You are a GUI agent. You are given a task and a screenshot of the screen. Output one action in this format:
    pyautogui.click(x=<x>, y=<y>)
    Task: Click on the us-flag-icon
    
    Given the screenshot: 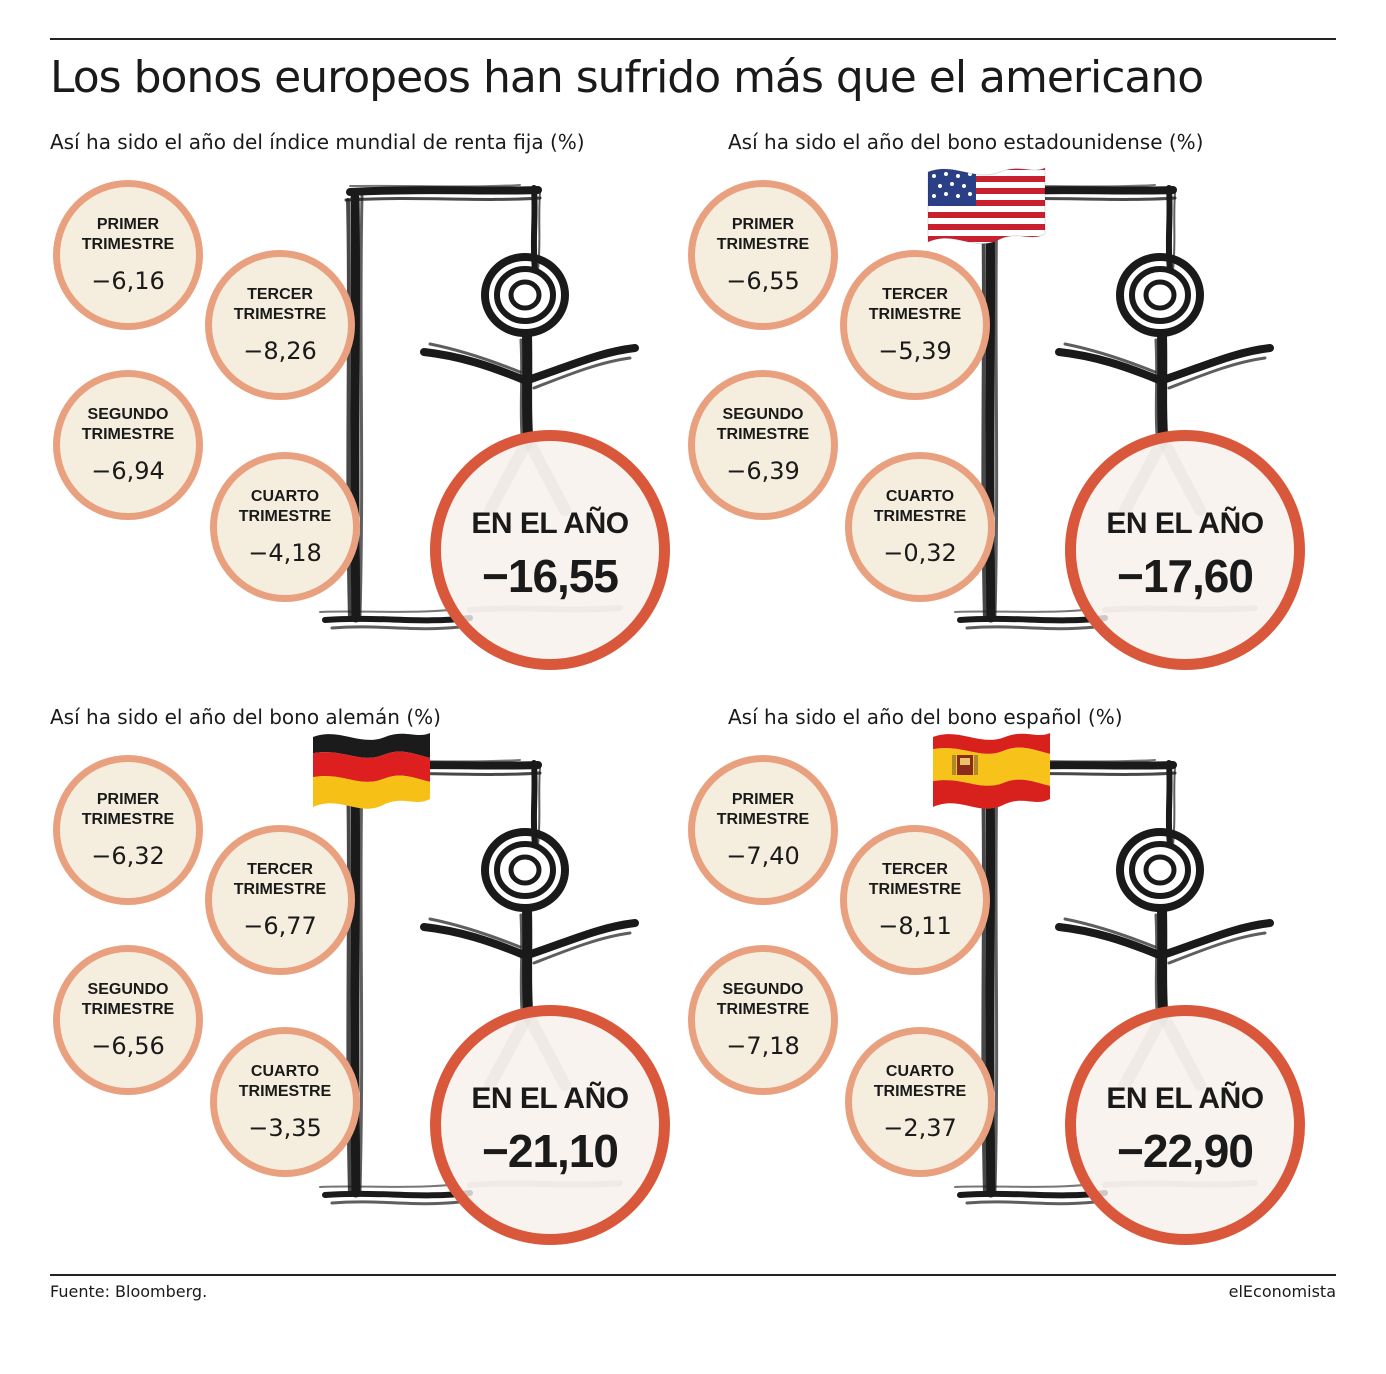 What is the action you would take?
    pyautogui.click(x=986, y=206)
    